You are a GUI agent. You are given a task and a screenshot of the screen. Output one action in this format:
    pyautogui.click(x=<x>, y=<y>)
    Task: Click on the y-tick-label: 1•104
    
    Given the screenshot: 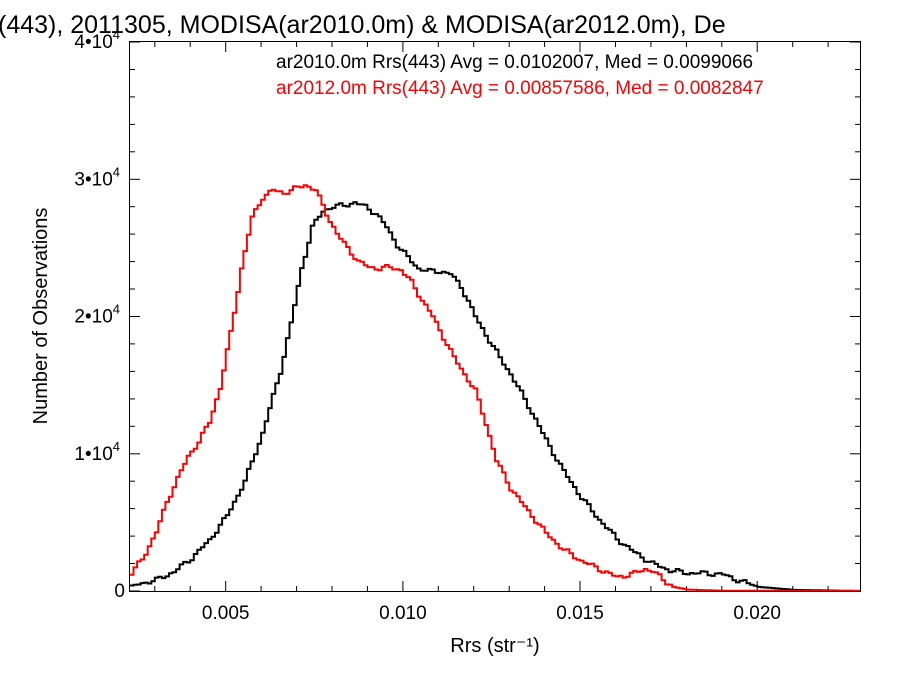 What is the action you would take?
    pyautogui.click(x=97, y=452)
    